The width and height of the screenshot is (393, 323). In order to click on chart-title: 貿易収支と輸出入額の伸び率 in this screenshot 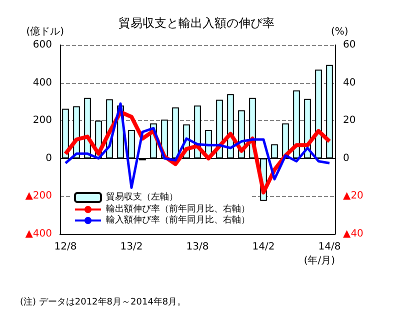, I will do `click(196, 23)`.